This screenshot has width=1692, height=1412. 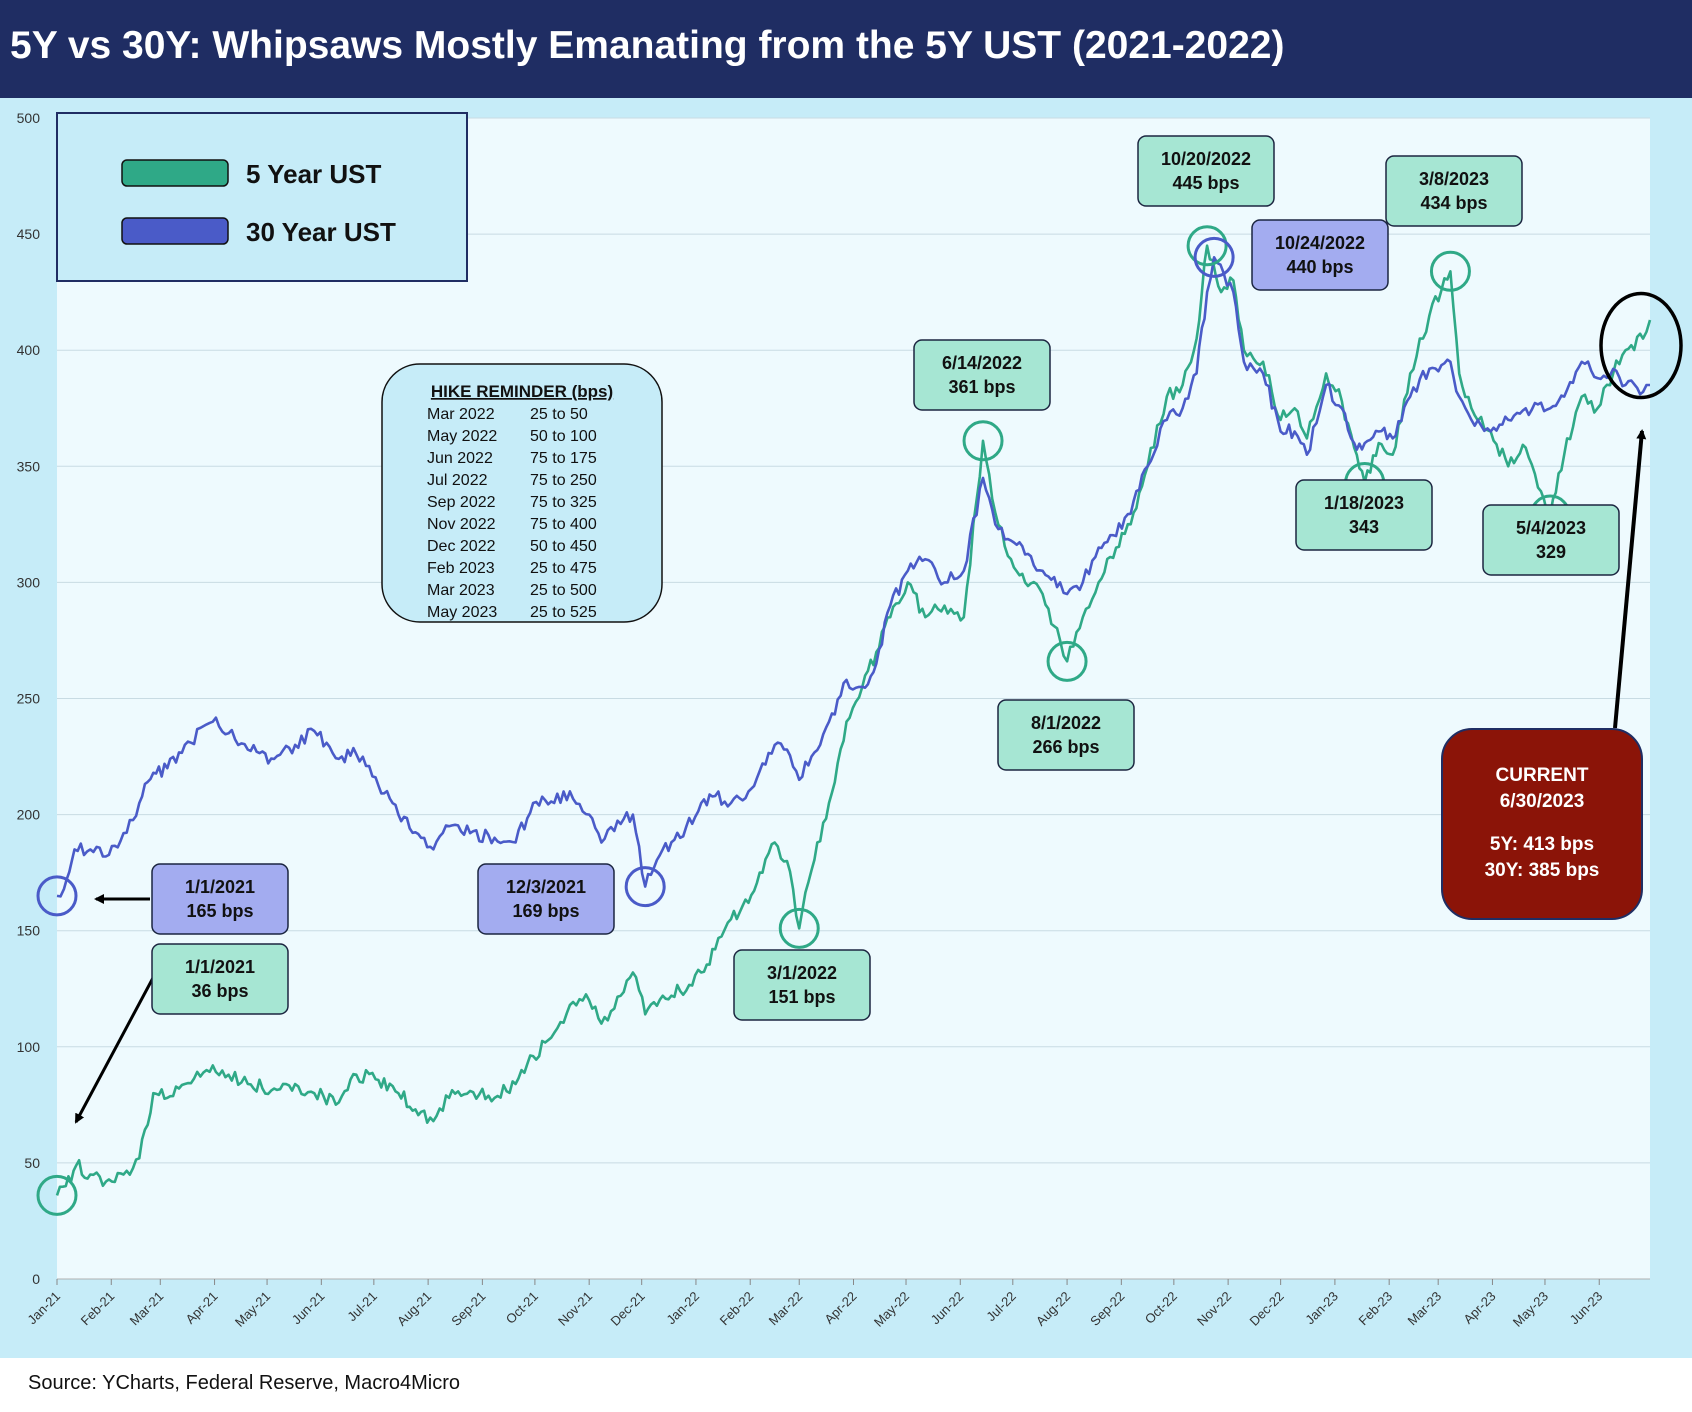 What do you see at coordinates (522, 1308) in the screenshot?
I see `x-tick-label: Oct-21` at bounding box center [522, 1308].